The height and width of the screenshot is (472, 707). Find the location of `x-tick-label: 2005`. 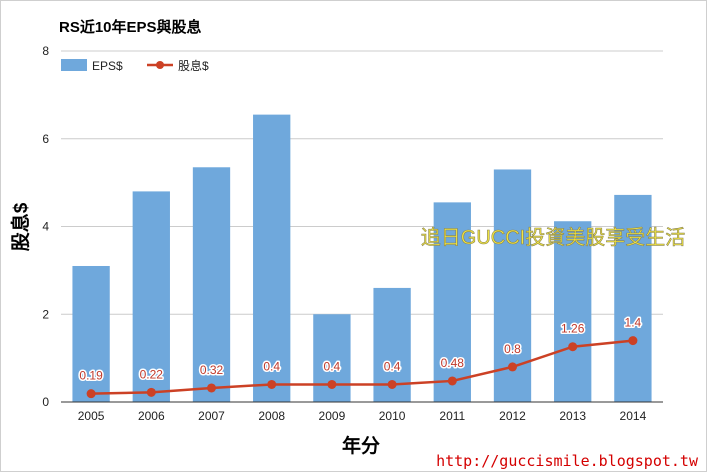

x-tick-label: 2005 is located at coordinates (91, 416).